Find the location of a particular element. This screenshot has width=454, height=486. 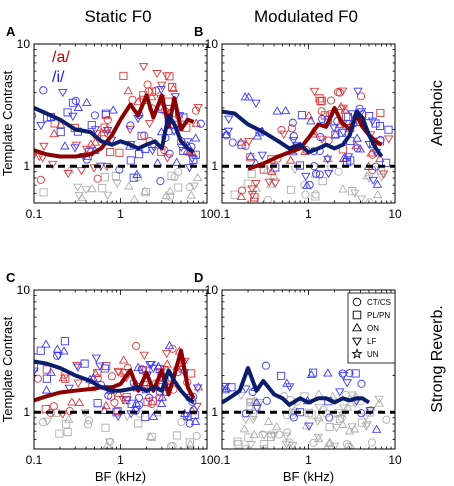

series-line-a is located at coordinates (114, 126).